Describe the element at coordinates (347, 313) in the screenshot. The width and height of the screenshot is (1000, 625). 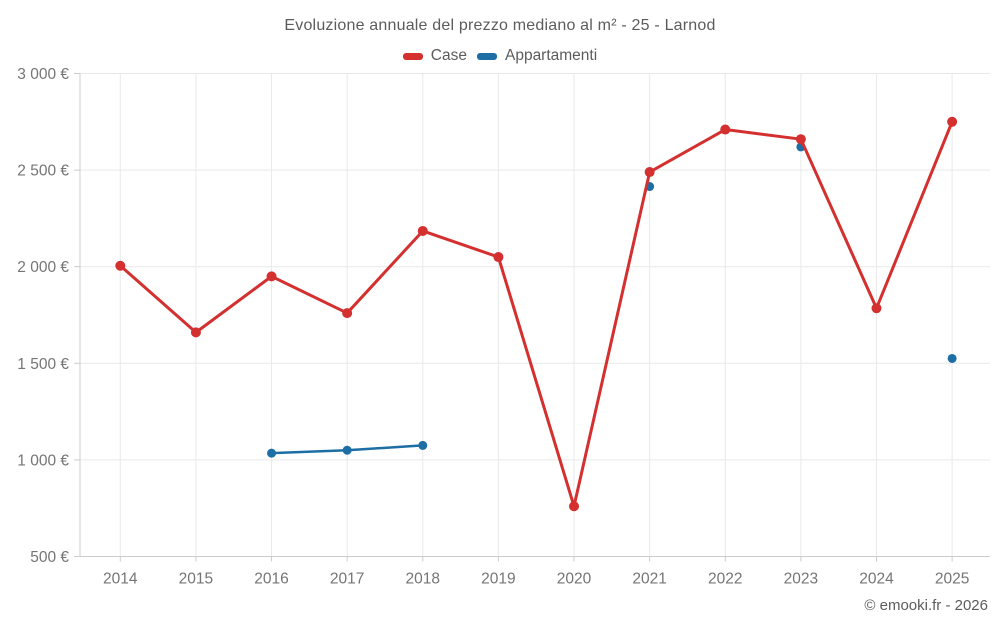
I see `data-point-case-2017` at that location.